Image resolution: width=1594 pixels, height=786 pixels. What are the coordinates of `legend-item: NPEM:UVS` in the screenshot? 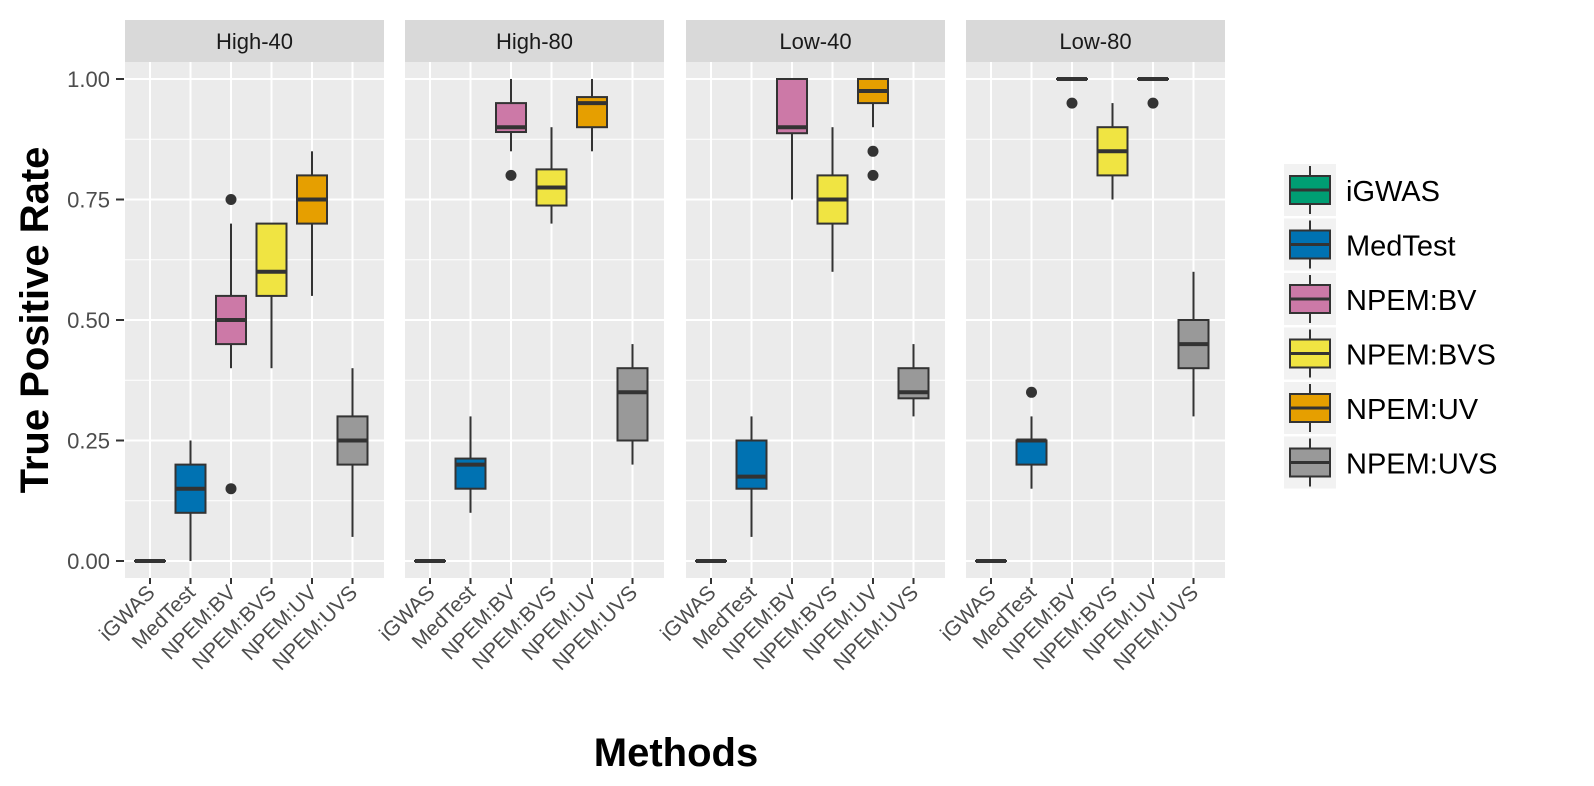 It's located at (1390, 463).